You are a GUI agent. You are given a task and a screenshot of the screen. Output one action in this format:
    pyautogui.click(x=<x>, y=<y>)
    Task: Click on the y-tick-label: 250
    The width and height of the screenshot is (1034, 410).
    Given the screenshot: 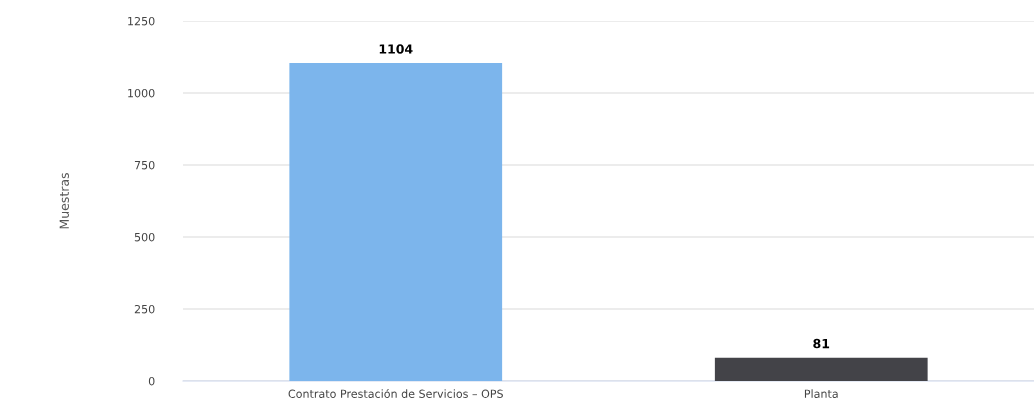 What is the action you would take?
    pyautogui.click(x=144, y=309)
    